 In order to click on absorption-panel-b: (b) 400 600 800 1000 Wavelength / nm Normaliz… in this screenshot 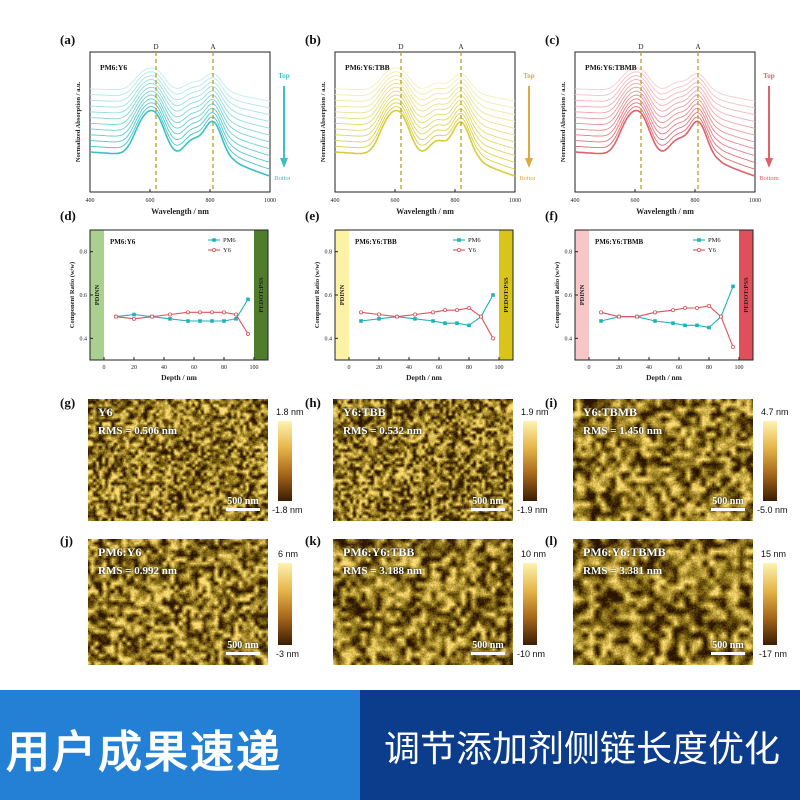, I will do `click(422, 125)`.